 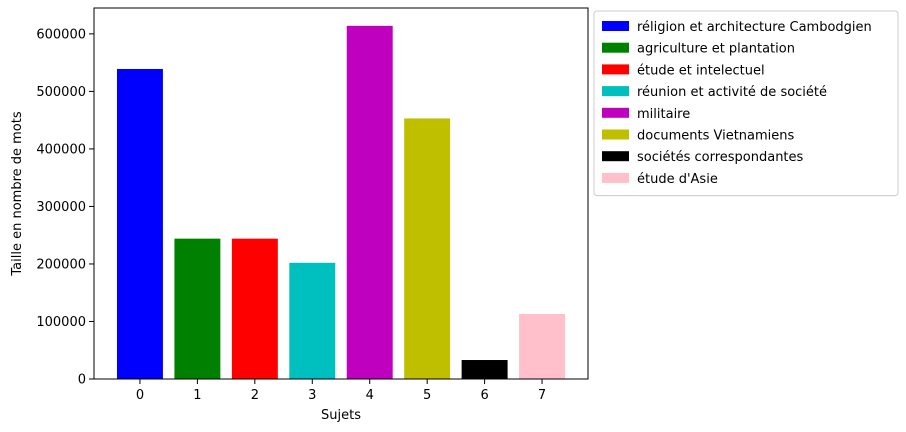 I want to click on x-tick-label: 7, so click(x=542, y=395).